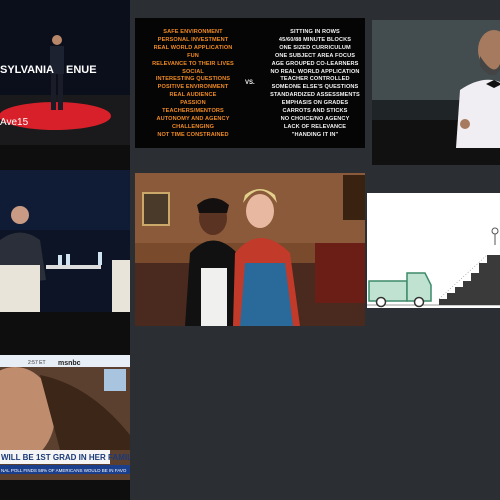  What do you see at coordinates (315, 79) in the screenshot?
I see `list-item: TEACHER CONTROLLED` at bounding box center [315, 79].